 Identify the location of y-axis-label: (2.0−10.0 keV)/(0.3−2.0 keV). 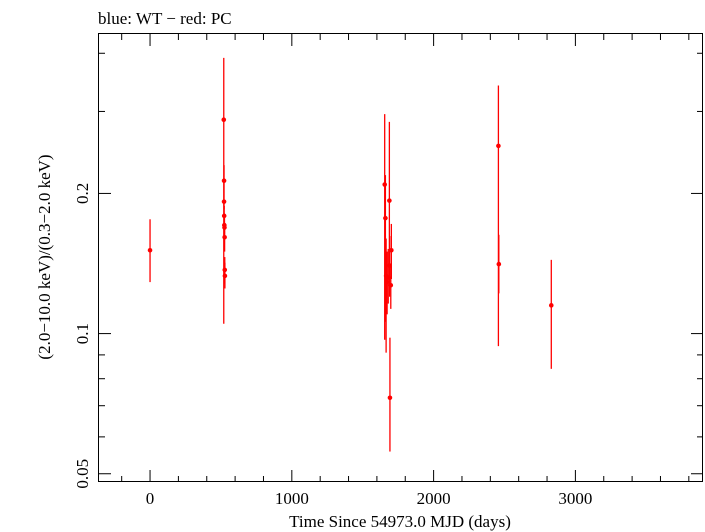
(44, 256).